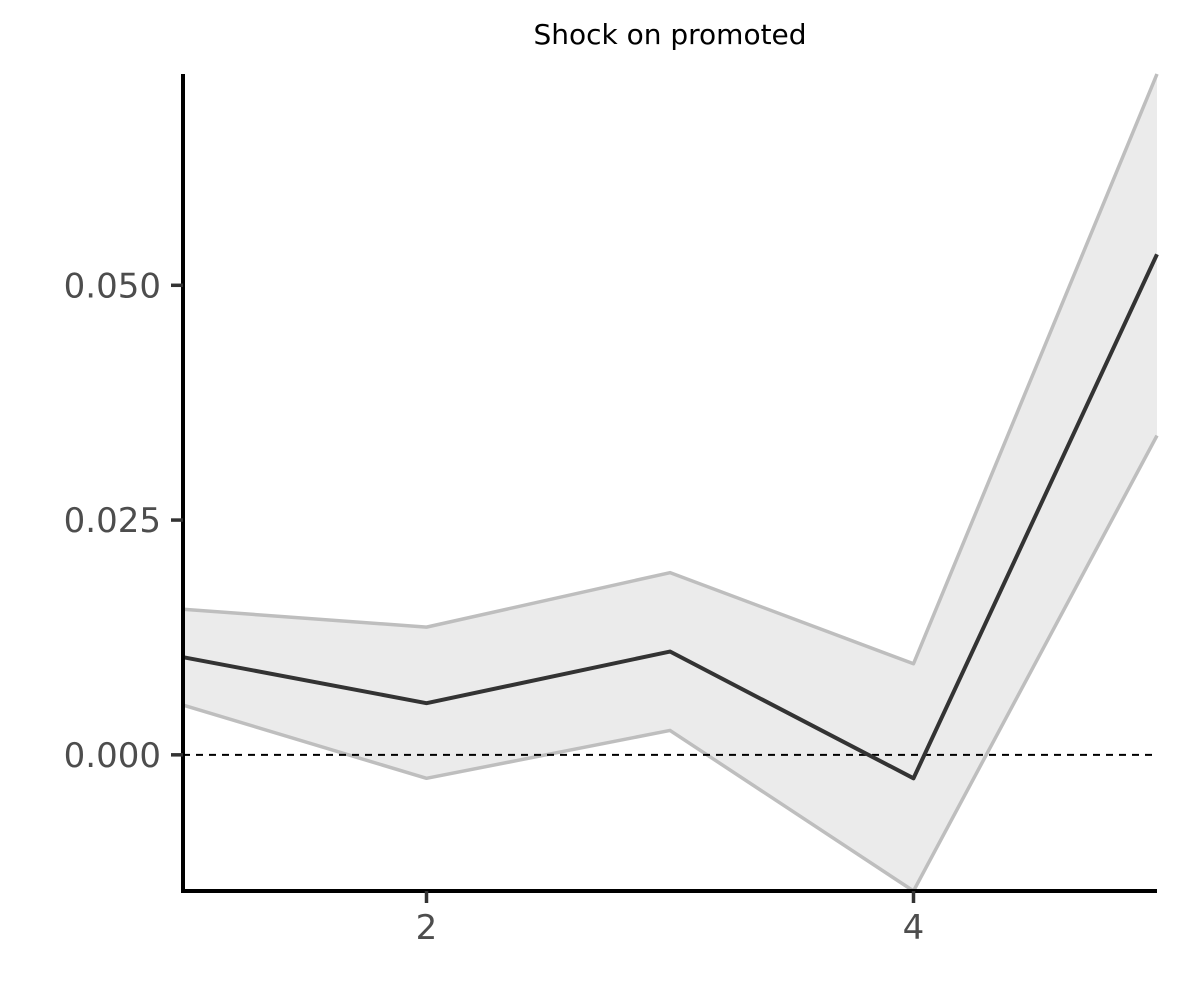 This screenshot has width=1181, height=1003. Describe the element at coordinates (669, 34) in the screenshot. I see `chart-title: Shock on promoted` at that location.